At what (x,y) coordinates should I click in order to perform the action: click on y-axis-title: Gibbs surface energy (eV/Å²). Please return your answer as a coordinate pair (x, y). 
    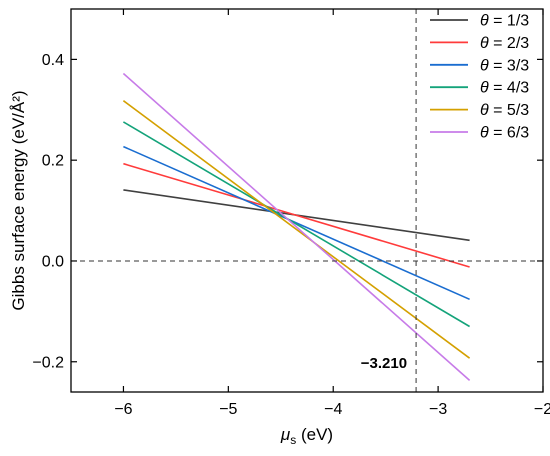
    Looking at the image, I should click on (18, 200).